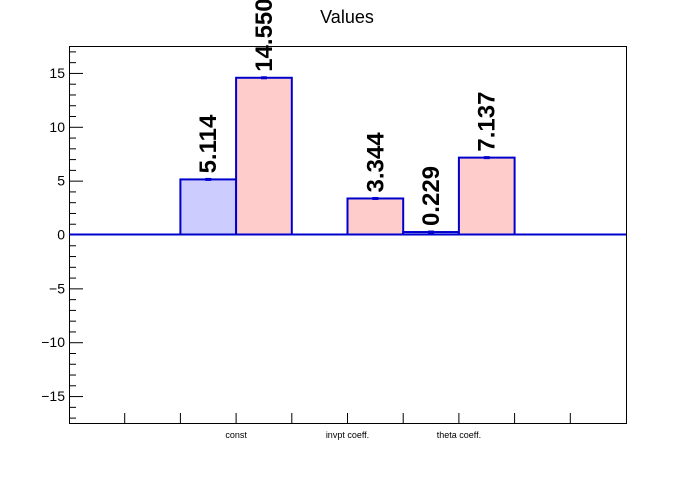  What do you see at coordinates (236, 435) in the screenshot?
I see `x-category-label: const` at bounding box center [236, 435].